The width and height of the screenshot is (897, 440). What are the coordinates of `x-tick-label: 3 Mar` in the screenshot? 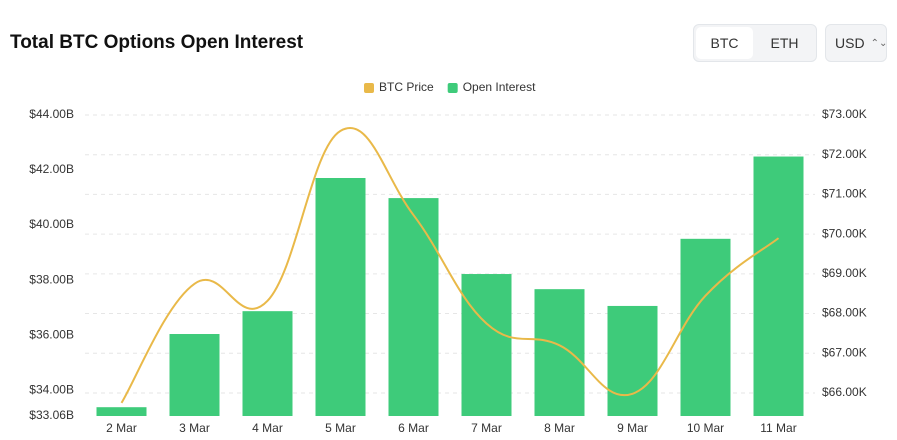 It's located at (194, 428).